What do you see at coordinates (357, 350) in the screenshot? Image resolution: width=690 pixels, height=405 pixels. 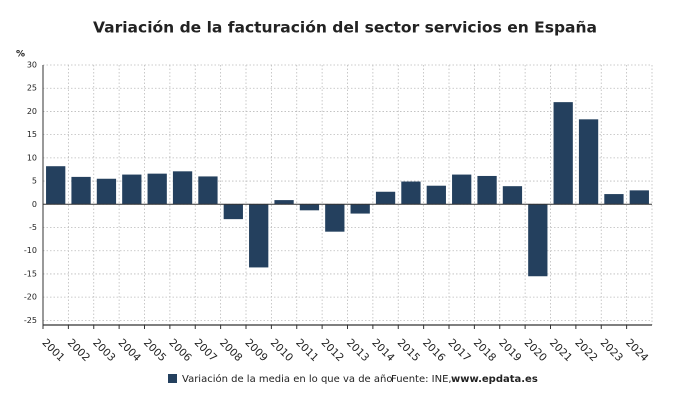 I see `x-tick-label: 2013` at bounding box center [357, 350].